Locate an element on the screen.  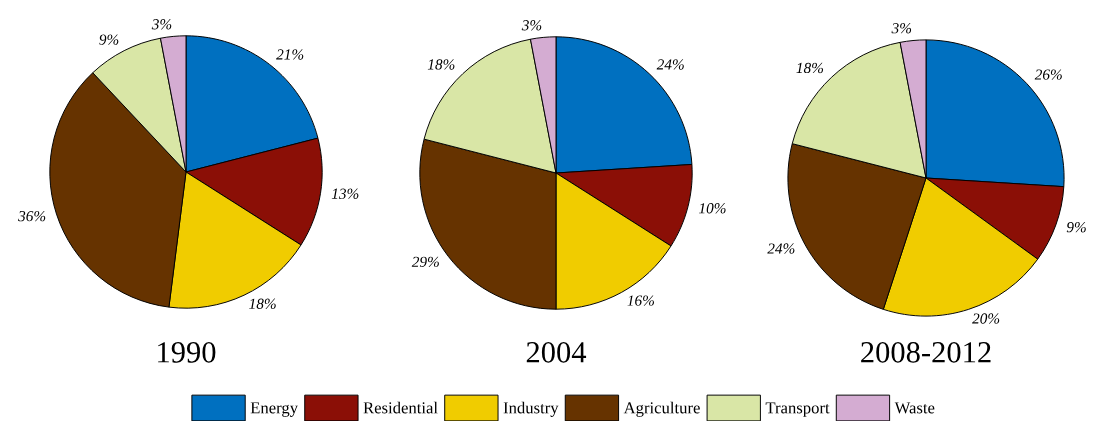
text: 1990 is located at coordinates (187, 352).